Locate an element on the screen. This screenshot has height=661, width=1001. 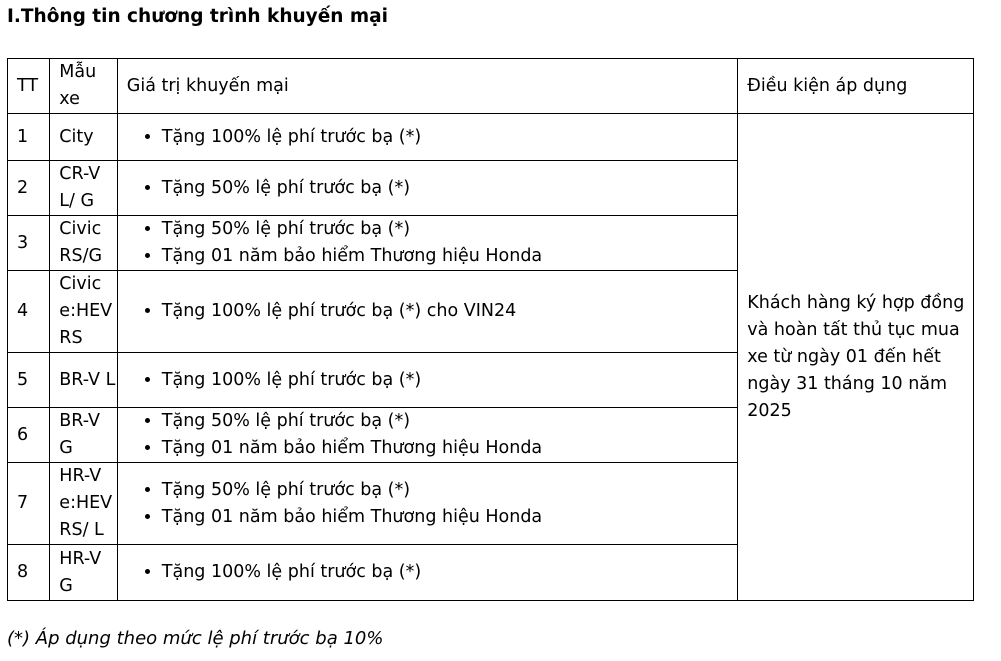
row-number: 6 is located at coordinates (28, 435).